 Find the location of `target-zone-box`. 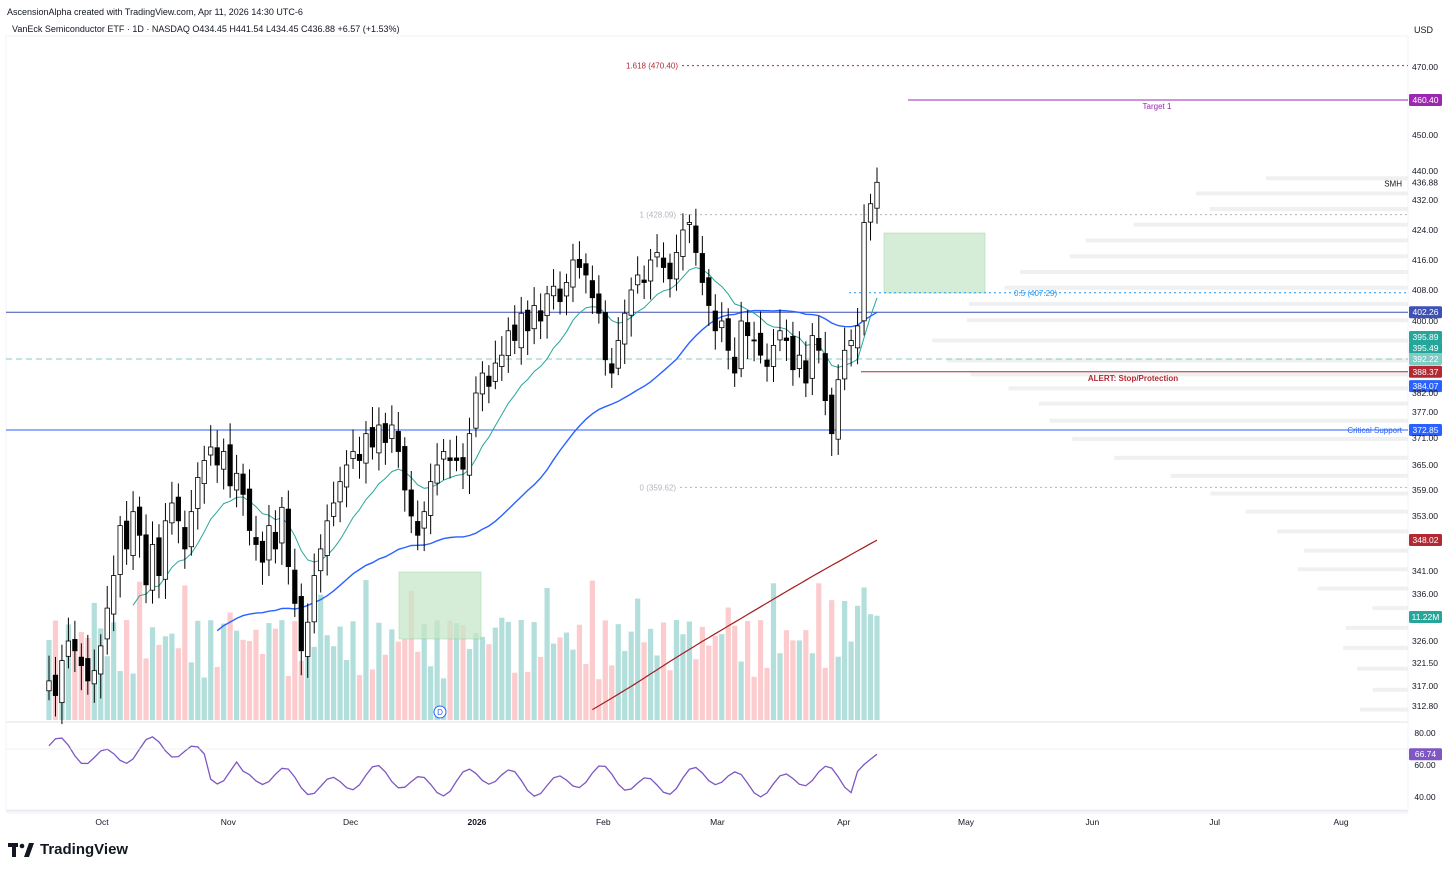

target-zone-box is located at coordinates (934, 263).